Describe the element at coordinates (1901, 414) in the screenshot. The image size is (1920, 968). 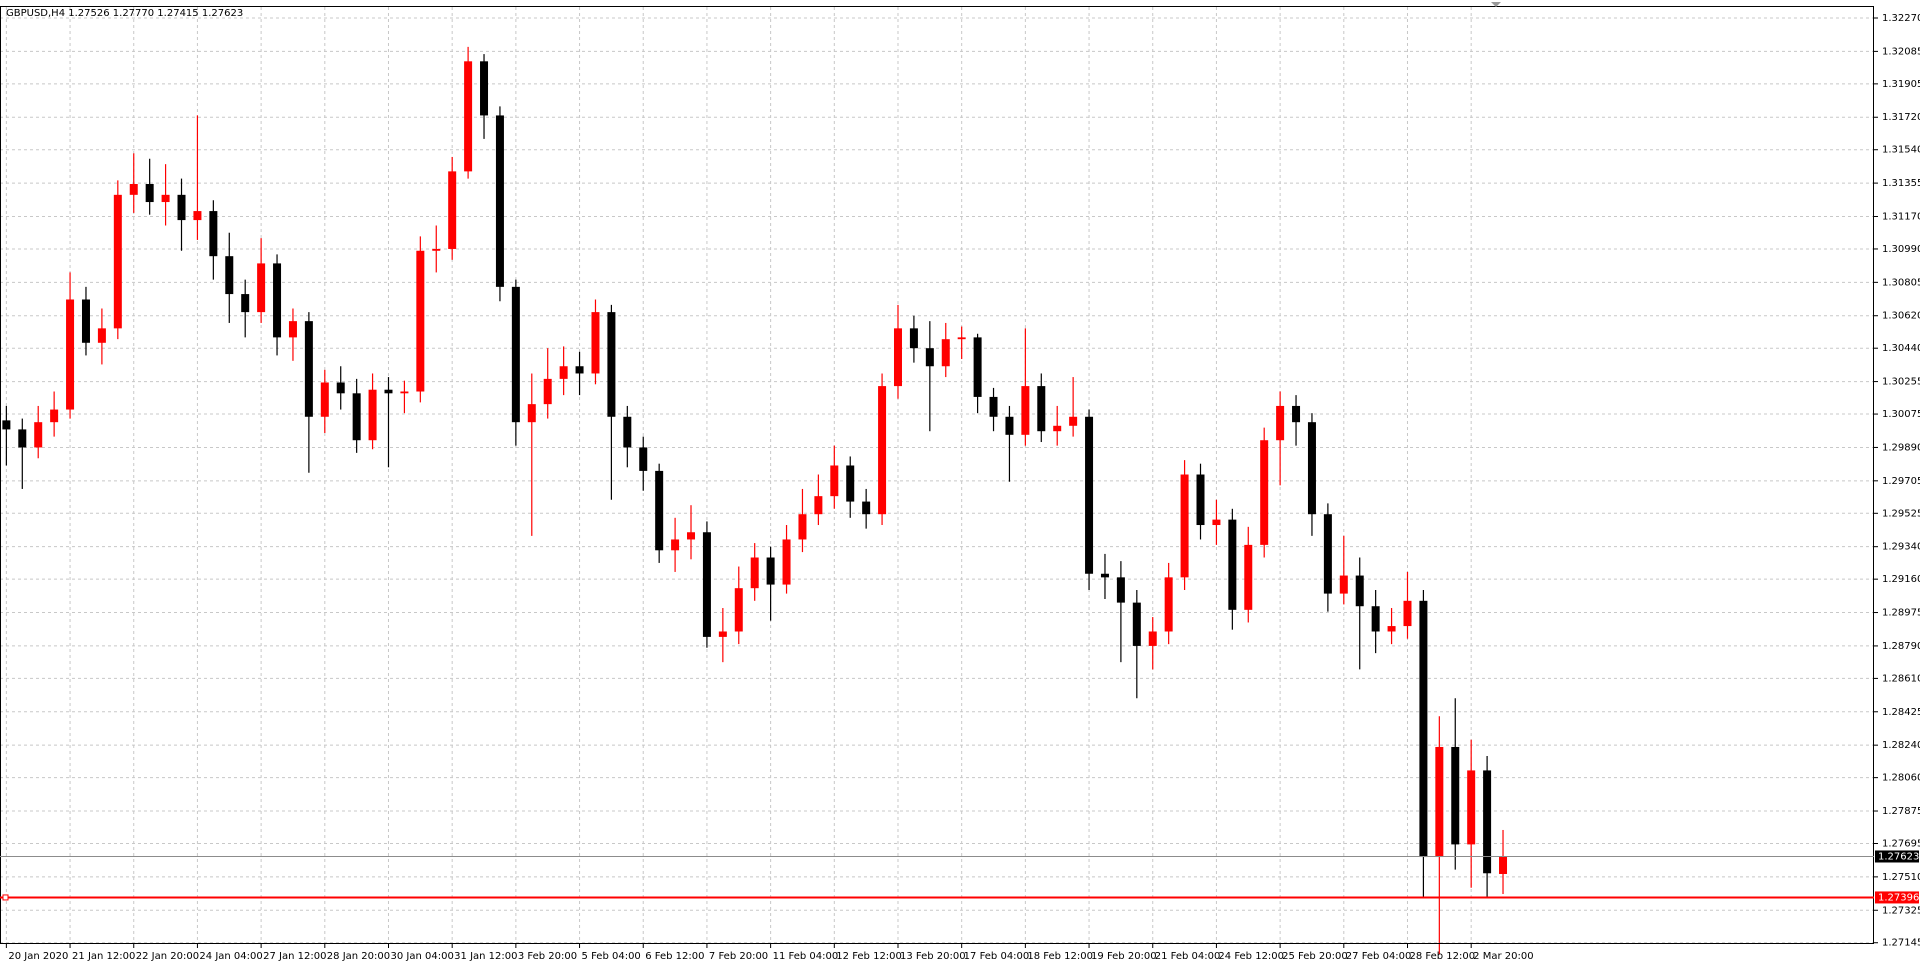
I see `y-tick-label: 1.30075` at that location.